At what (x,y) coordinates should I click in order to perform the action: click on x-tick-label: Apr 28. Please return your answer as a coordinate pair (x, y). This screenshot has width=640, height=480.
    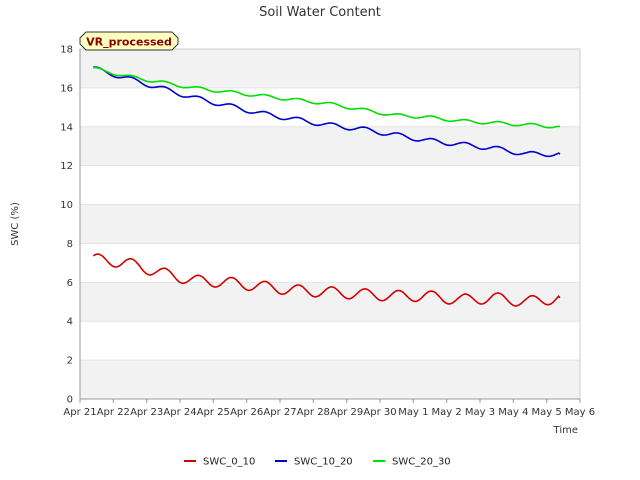
    Looking at the image, I should click on (313, 412).